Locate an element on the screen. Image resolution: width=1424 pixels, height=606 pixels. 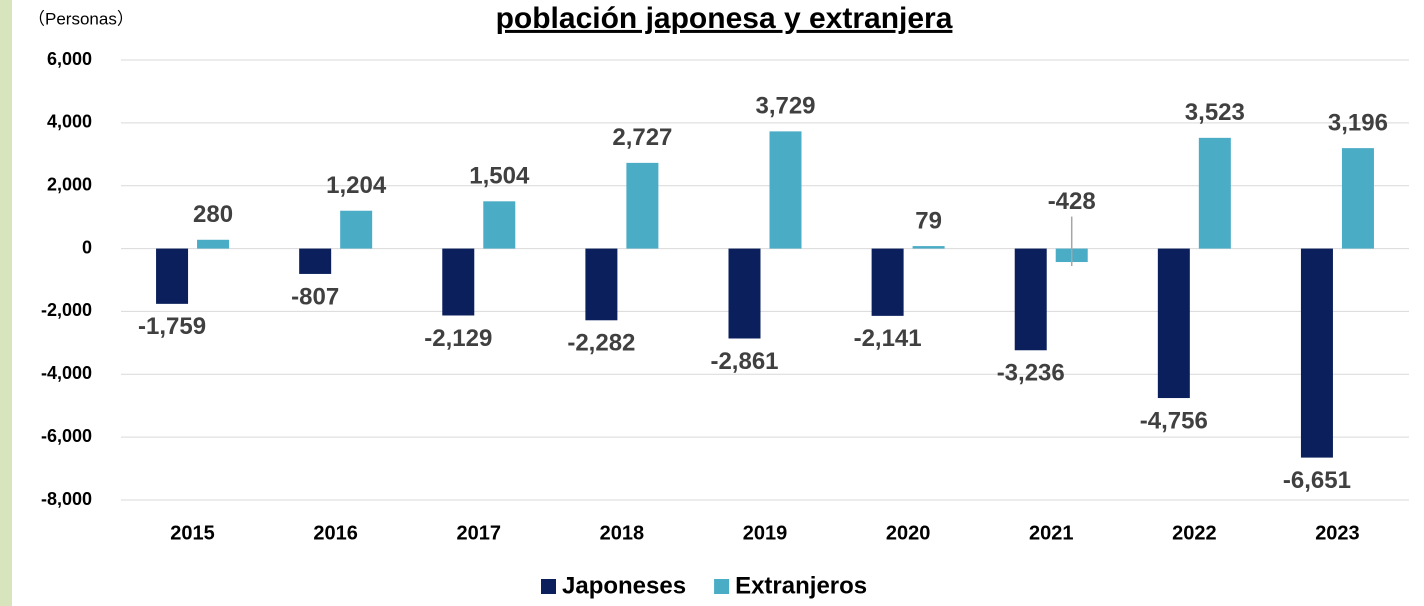
x-tick-label: 2019 is located at coordinates (765, 533).